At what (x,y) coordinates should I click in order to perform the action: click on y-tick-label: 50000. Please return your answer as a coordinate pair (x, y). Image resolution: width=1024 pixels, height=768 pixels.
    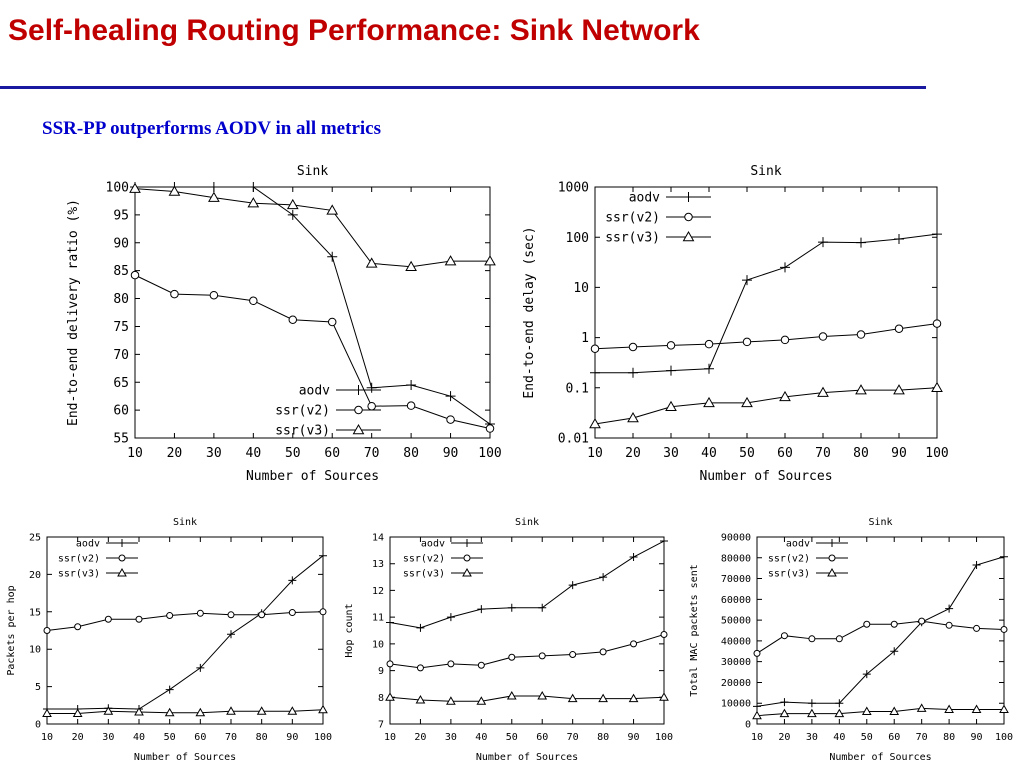
    Looking at the image, I should click on (736, 621).